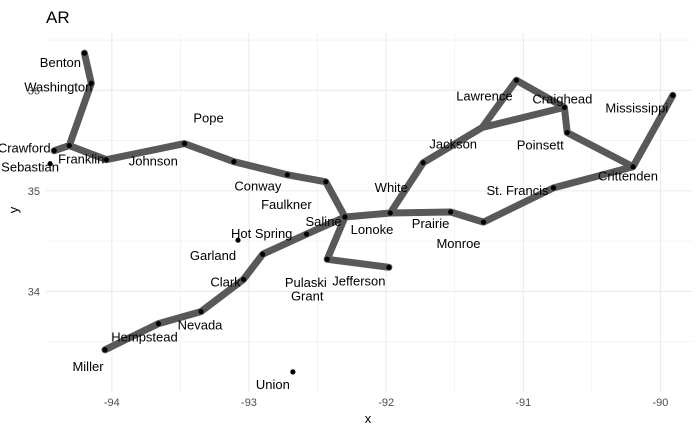  I want to click on x-axis-title: x, so click(368, 418).